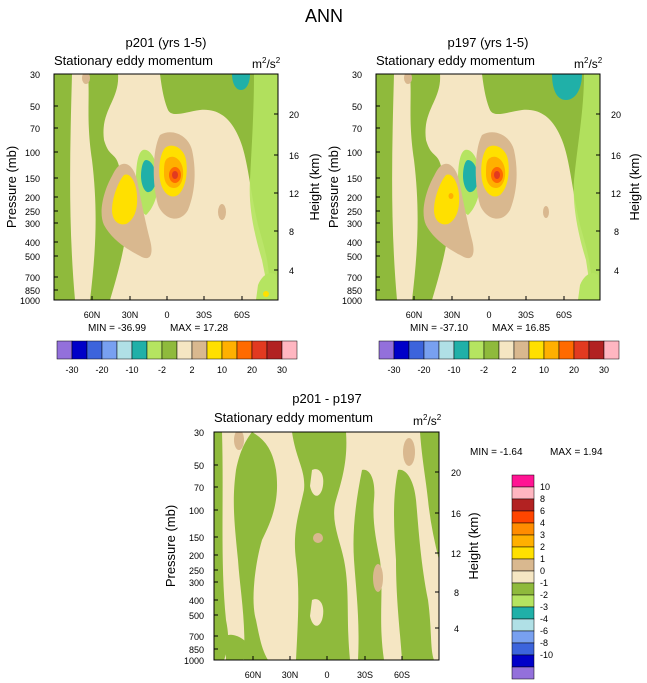  What do you see at coordinates (496, 452) in the screenshot?
I see `min-label: MIN = -1.64` at bounding box center [496, 452].